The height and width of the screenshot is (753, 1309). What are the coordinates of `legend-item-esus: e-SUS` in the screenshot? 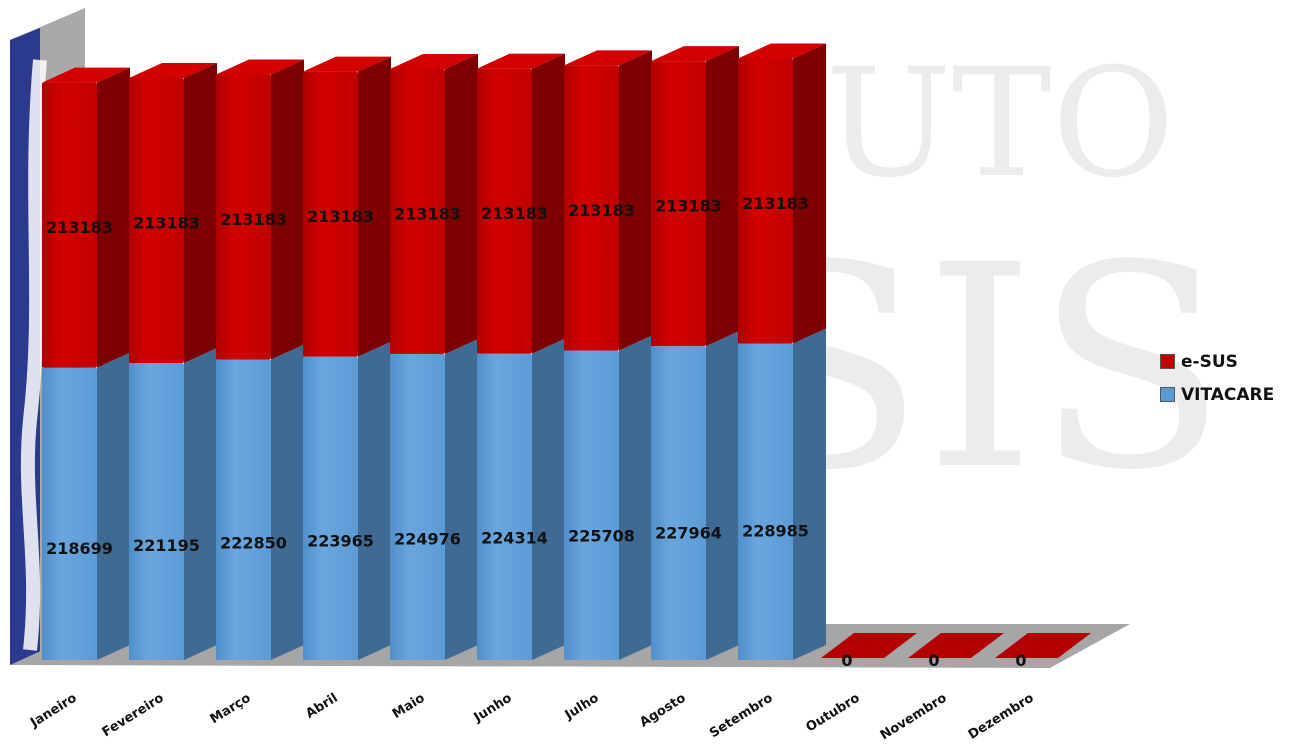 It's located at (1217, 361).